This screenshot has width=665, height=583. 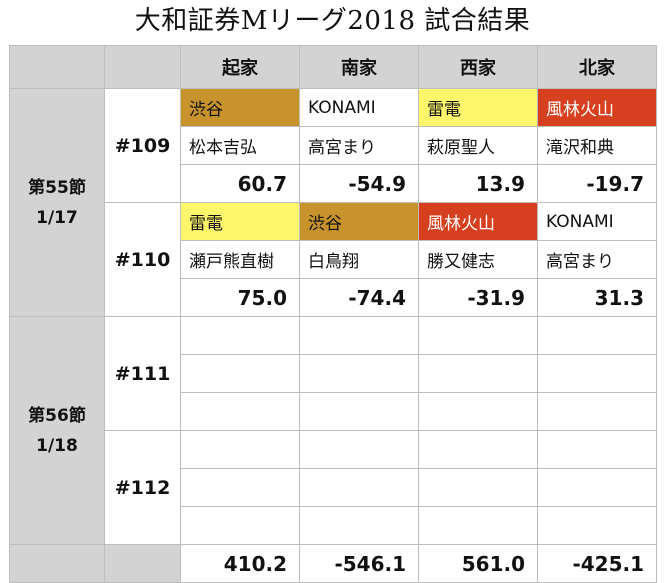 I want to click on score-cell: 75.0, so click(x=240, y=297).